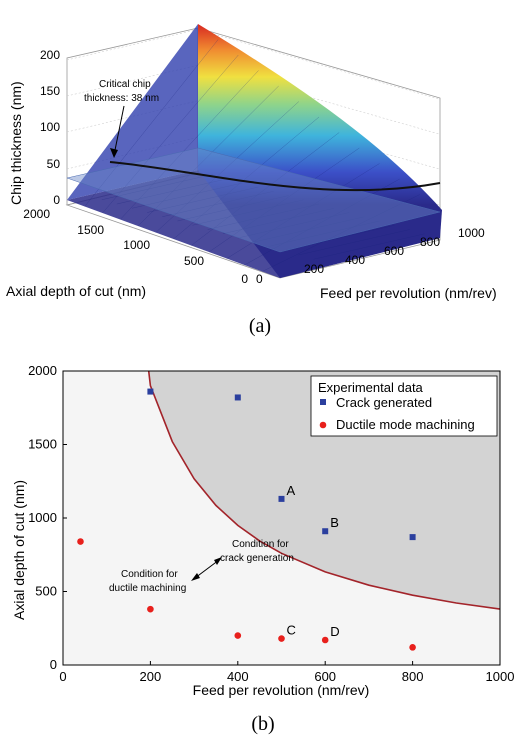 This screenshot has height=745, width=523. What do you see at coordinates (334, 522) in the screenshot?
I see `point-label: B` at bounding box center [334, 522].